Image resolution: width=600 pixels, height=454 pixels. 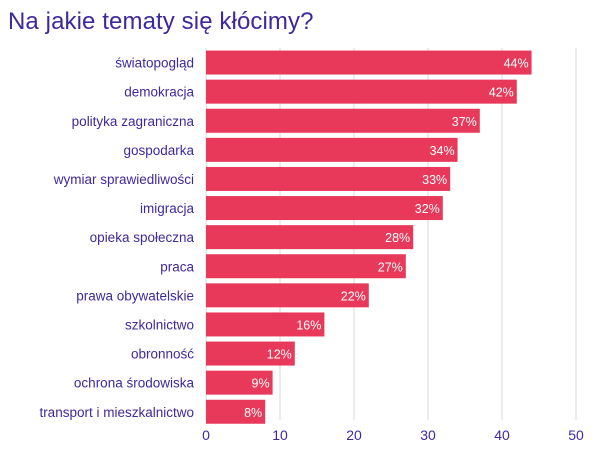 I want to click on category-label: imigracja, so click(x=167, y=208).